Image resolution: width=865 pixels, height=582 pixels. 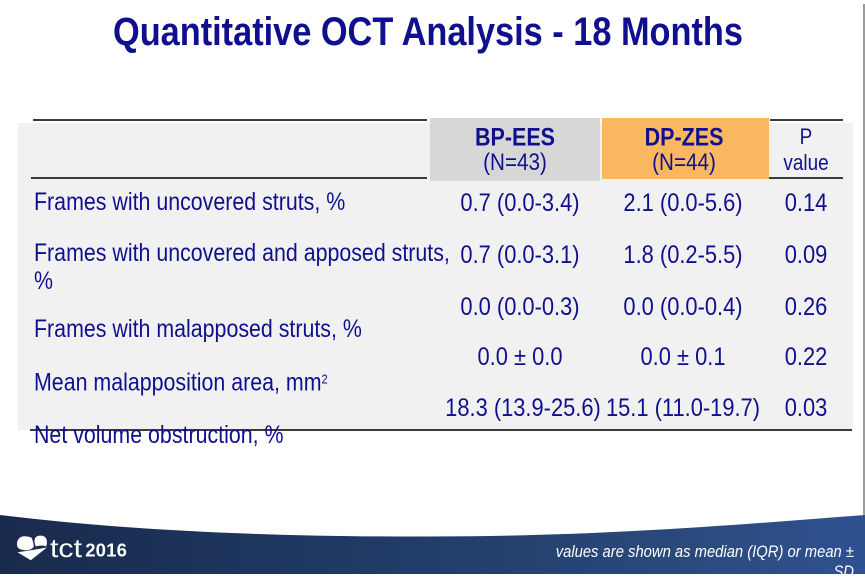 What do you see at coordinates (66, 548) in the screenshot?
I see `svg-text: tct` at bounding box center [66, 548].